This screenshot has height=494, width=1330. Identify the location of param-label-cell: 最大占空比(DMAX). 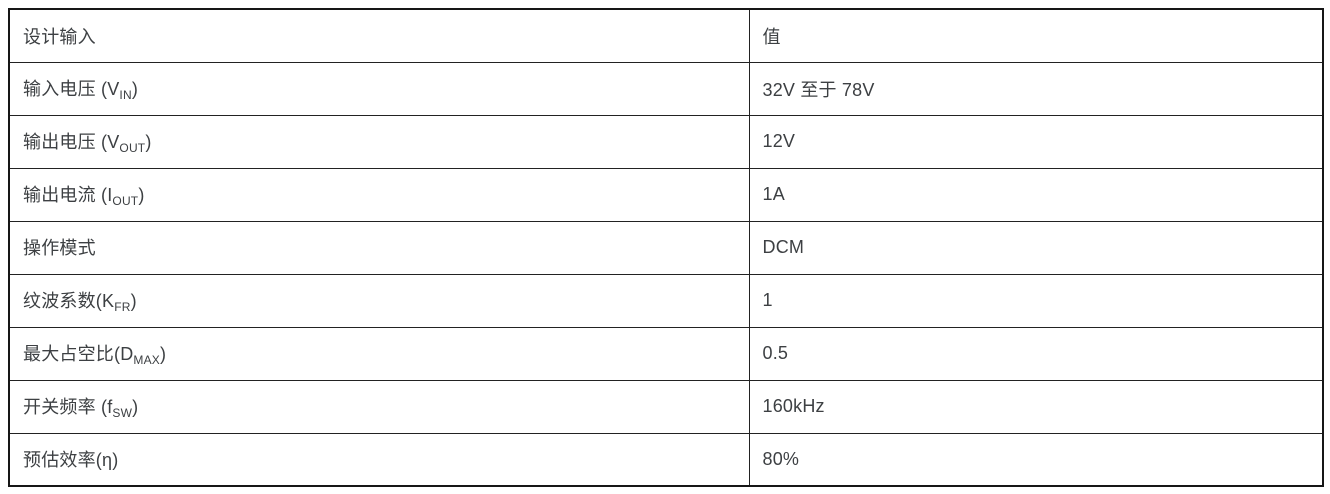
(379, 353).